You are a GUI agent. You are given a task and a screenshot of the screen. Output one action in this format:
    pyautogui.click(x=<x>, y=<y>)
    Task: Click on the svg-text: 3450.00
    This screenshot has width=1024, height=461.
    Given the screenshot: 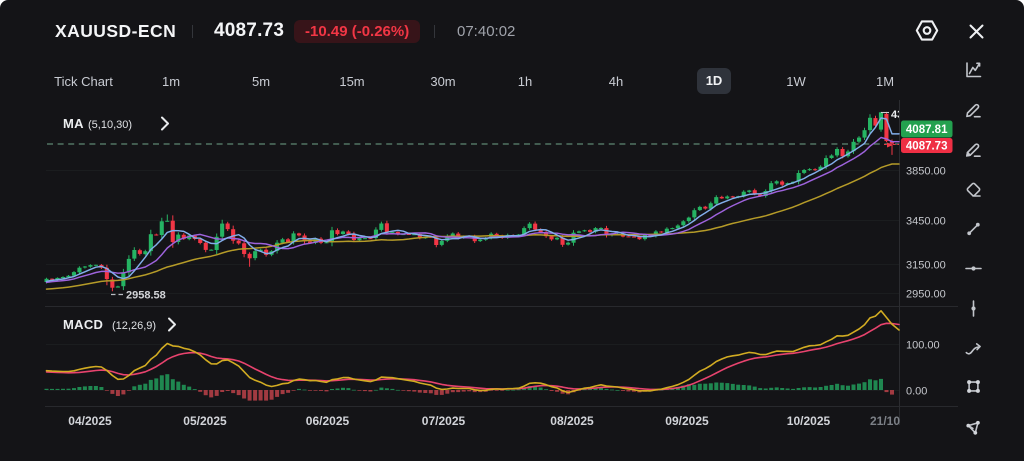 What is the action you would take?
    pyautogui.click(x=926, y=222)
    